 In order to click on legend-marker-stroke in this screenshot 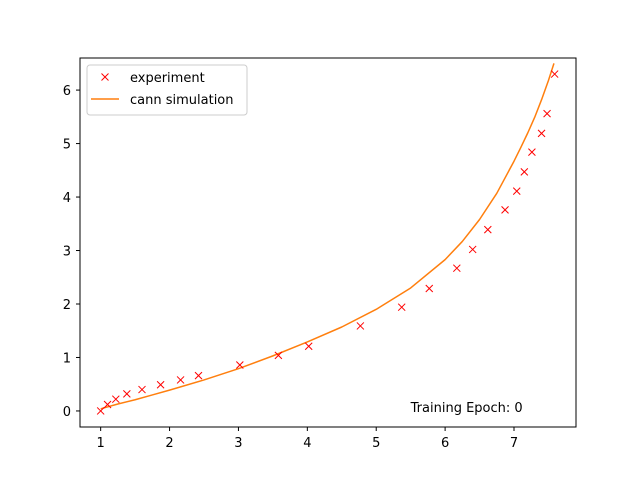, I will do `click(105, 77)`.